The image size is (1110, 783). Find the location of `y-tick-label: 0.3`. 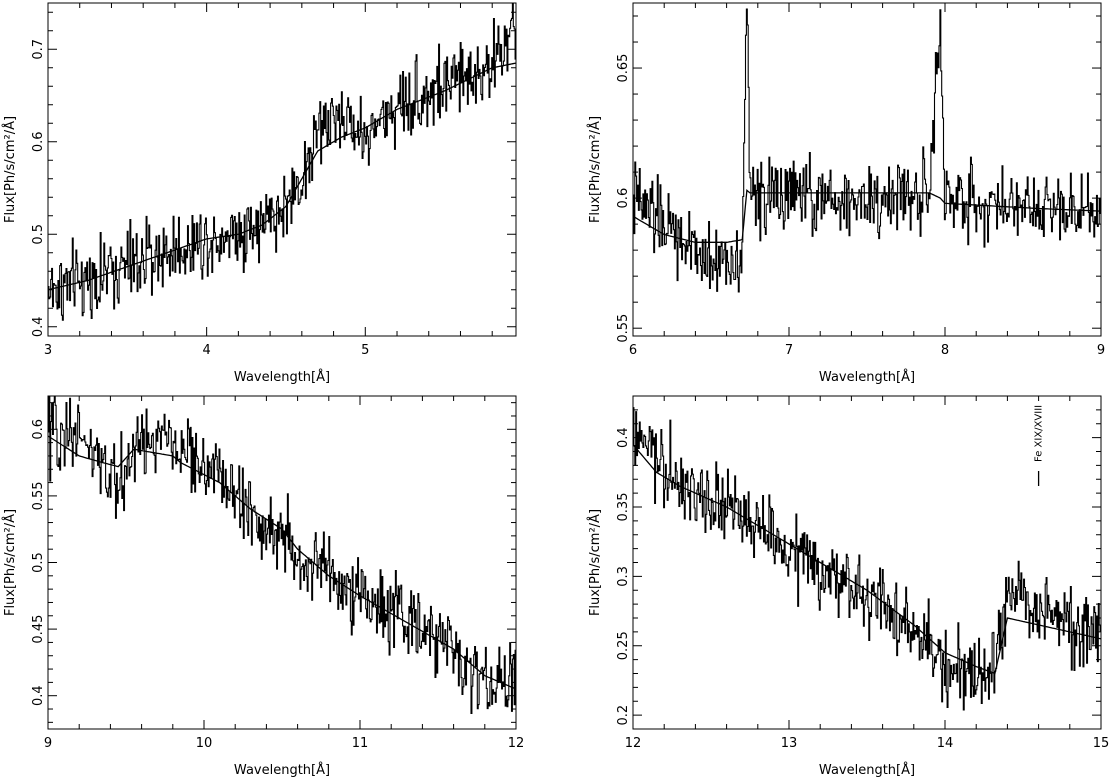

y-tick-label: 0.3 is located at coordinates (623, 576).